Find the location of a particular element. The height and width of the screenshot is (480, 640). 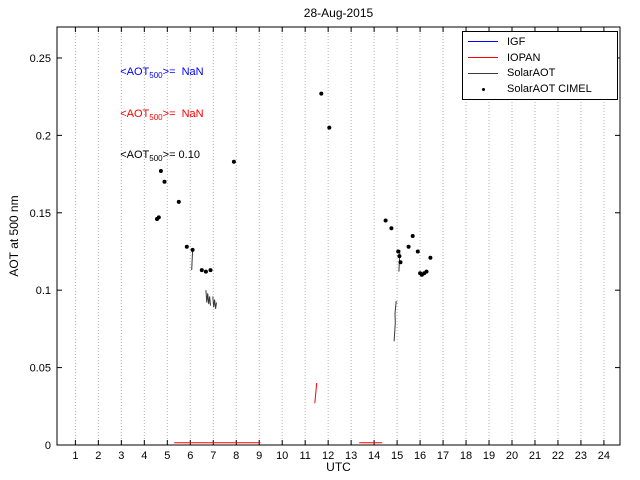

legend-item-solaraot-cimel: SolarAOT CIMEL is located at coordinates (540, 89).